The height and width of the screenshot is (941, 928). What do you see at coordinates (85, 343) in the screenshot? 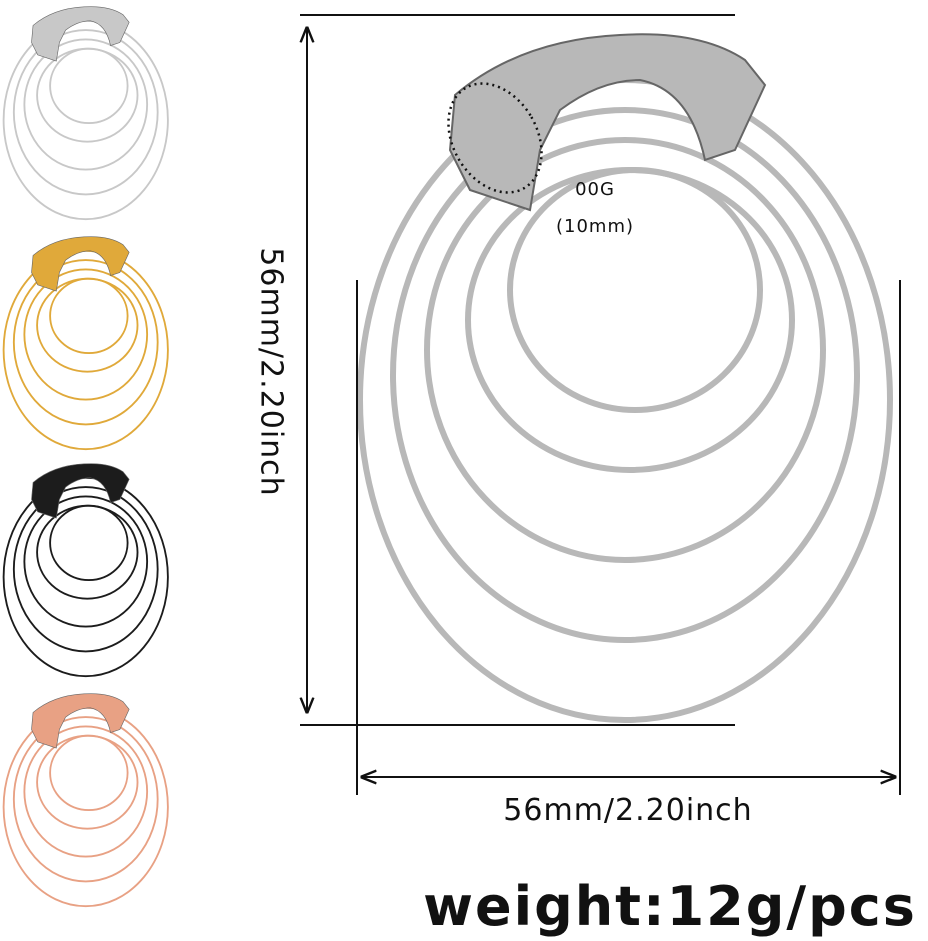
I see `gold-variant` at bounding box center [85, 343].